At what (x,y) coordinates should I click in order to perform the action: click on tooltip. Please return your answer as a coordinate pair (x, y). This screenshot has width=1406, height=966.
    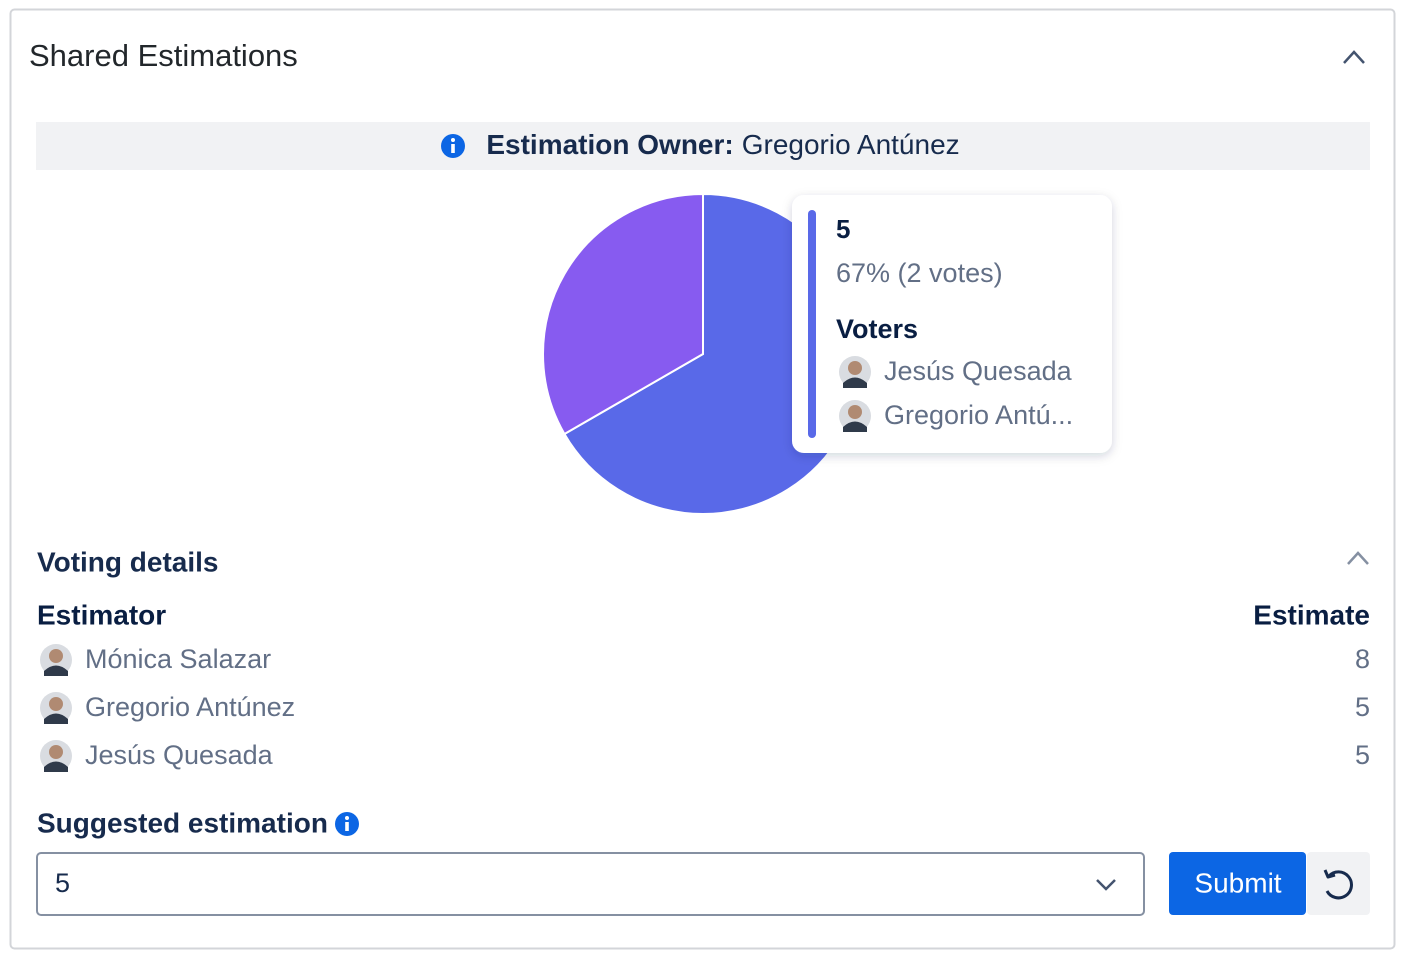
    Looking at the image, I should click on (952, 324).